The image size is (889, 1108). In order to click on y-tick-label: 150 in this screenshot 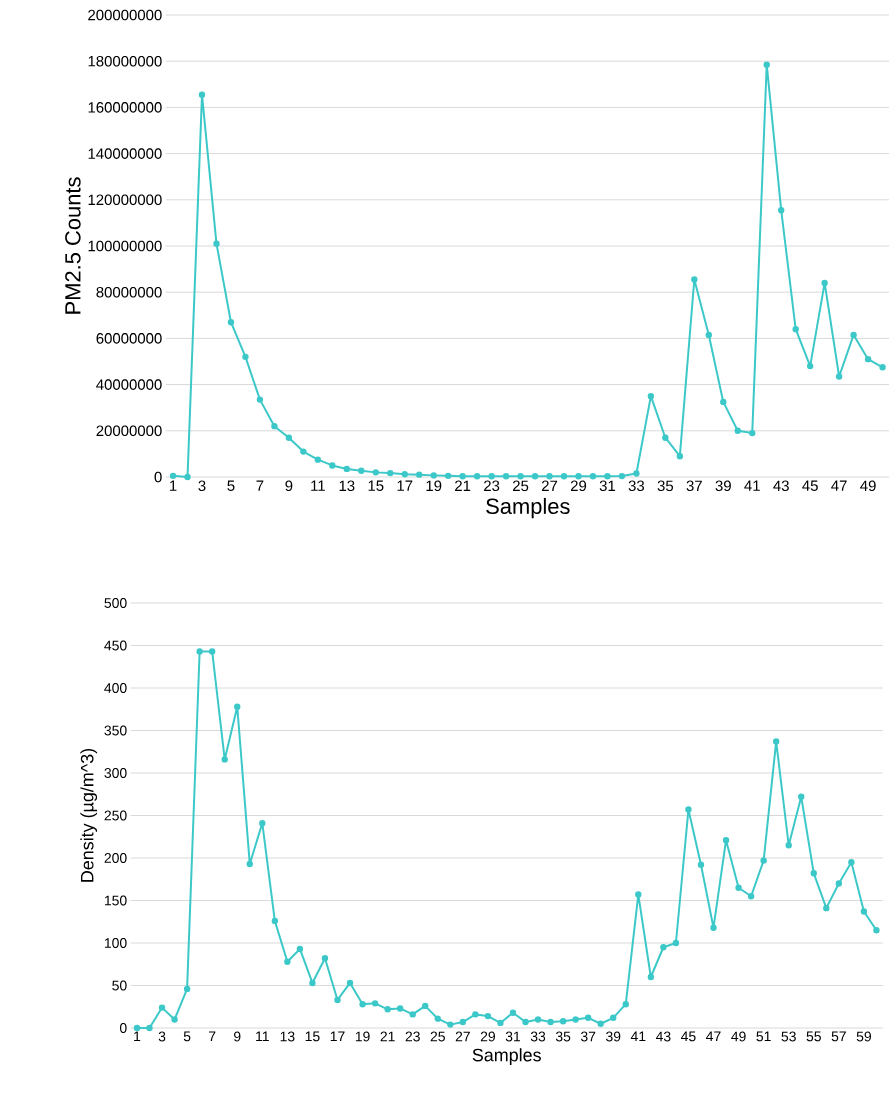, I will do `click(115, 900)`.